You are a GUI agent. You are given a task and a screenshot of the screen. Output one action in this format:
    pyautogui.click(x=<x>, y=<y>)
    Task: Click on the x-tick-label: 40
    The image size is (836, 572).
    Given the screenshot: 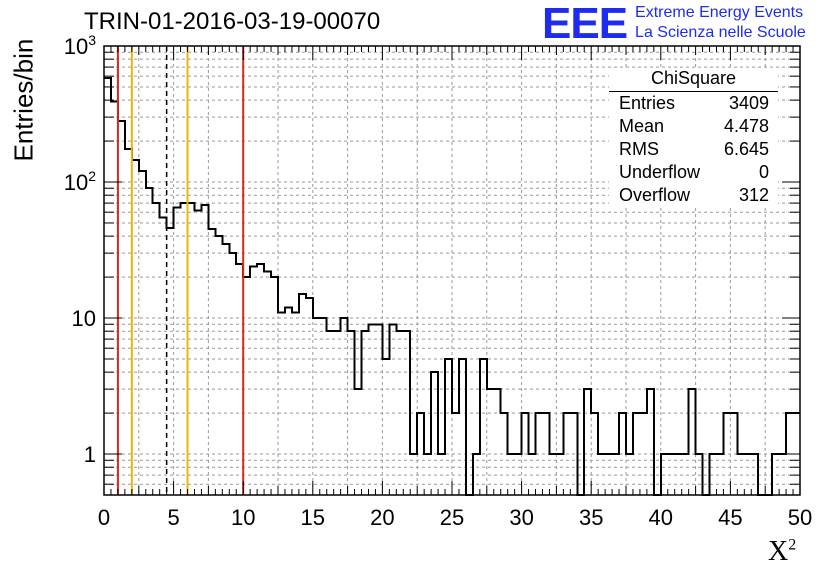 What is the action you would take?
    pyautogui.click(x=661, y=517)
    